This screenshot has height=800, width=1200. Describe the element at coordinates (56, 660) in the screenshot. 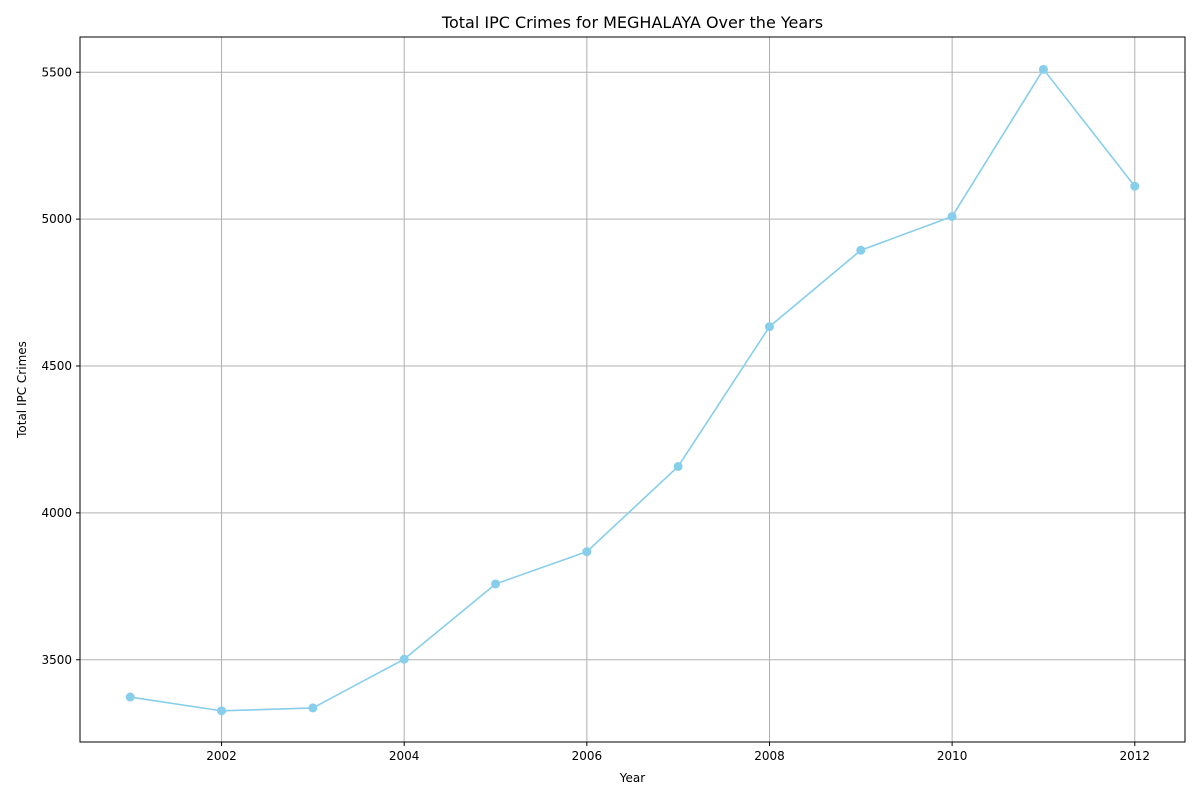

I see `y-tick-label: 3500` at that location.